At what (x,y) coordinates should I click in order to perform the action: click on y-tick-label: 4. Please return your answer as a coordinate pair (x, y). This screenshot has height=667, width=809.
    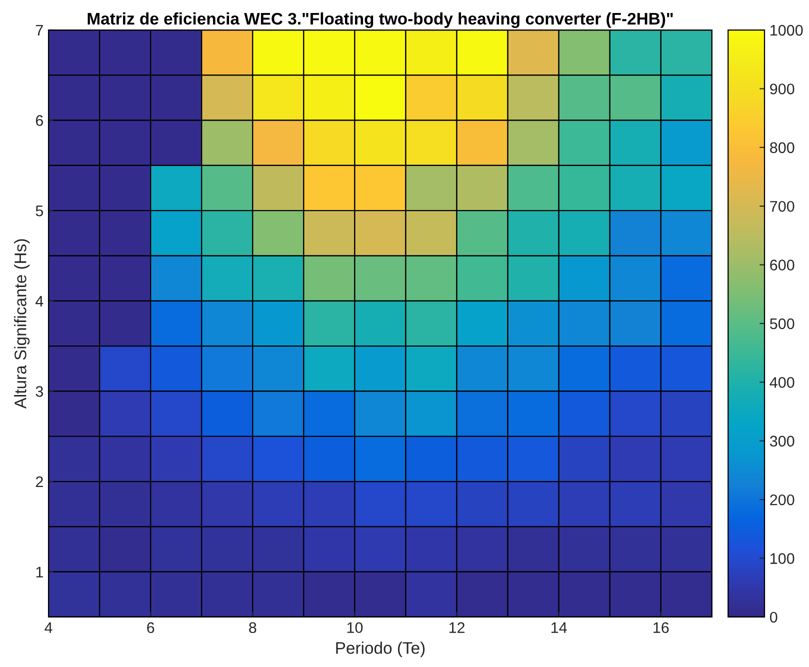
    Looking at the image, I should click on (40, 301).